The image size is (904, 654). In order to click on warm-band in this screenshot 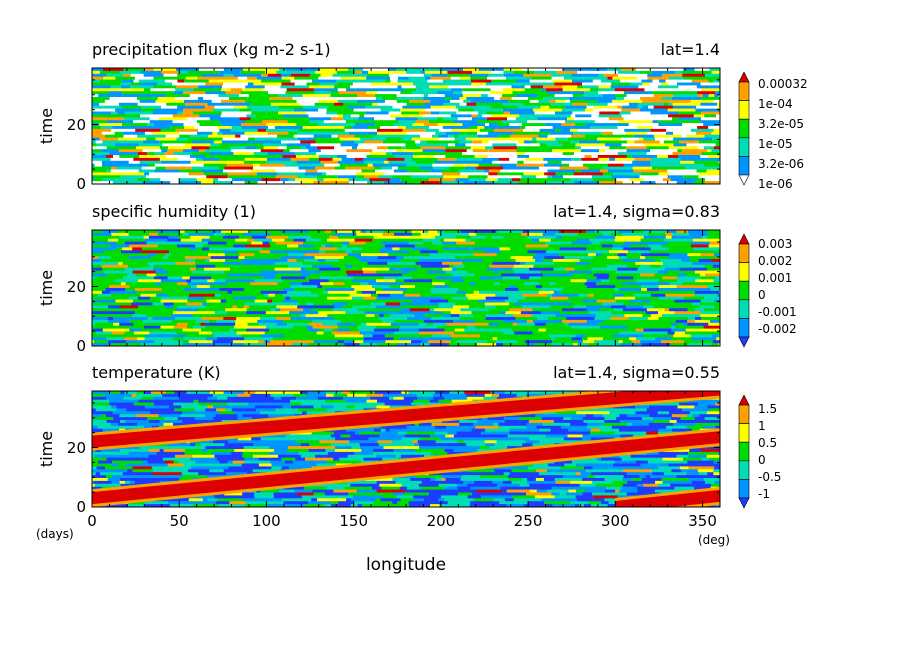, I will do `click(406, 468)`.